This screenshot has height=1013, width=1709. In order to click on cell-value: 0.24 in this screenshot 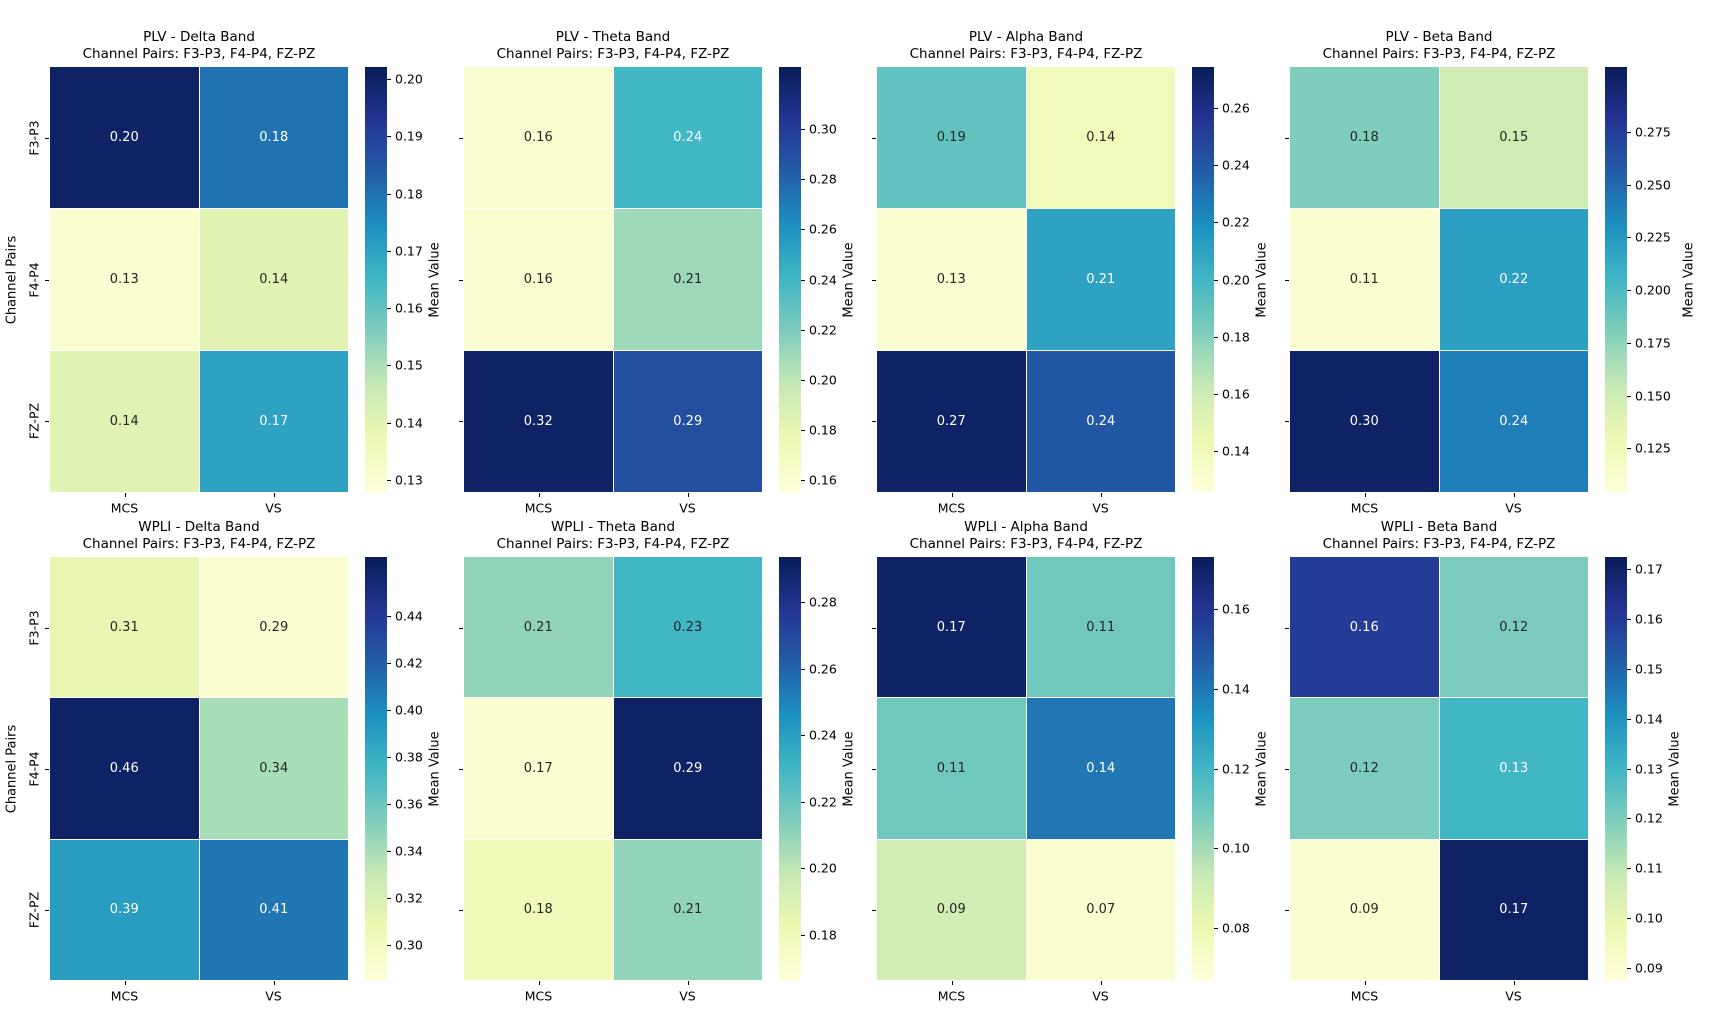, I will do `click(1101, 421)`.